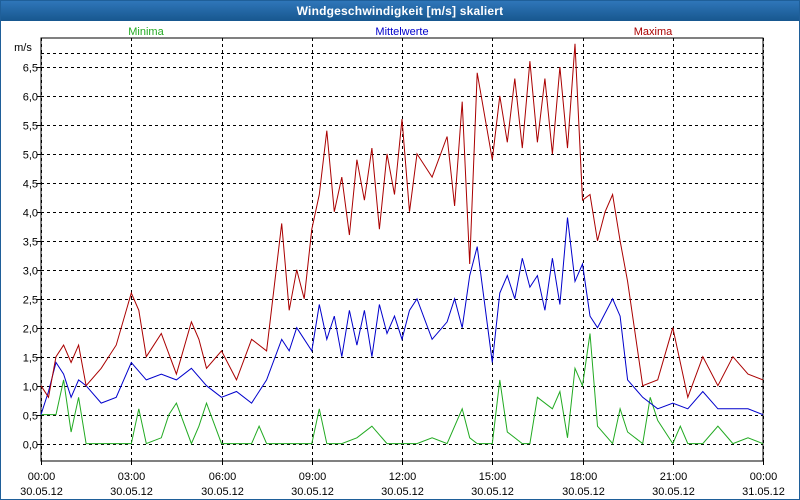 The image size is (800, 500). What do you see at coordinates (763, 492) in the screenshot?
I see `x-tick-date-label: 31.05.12` at bounding box center [763, 492].